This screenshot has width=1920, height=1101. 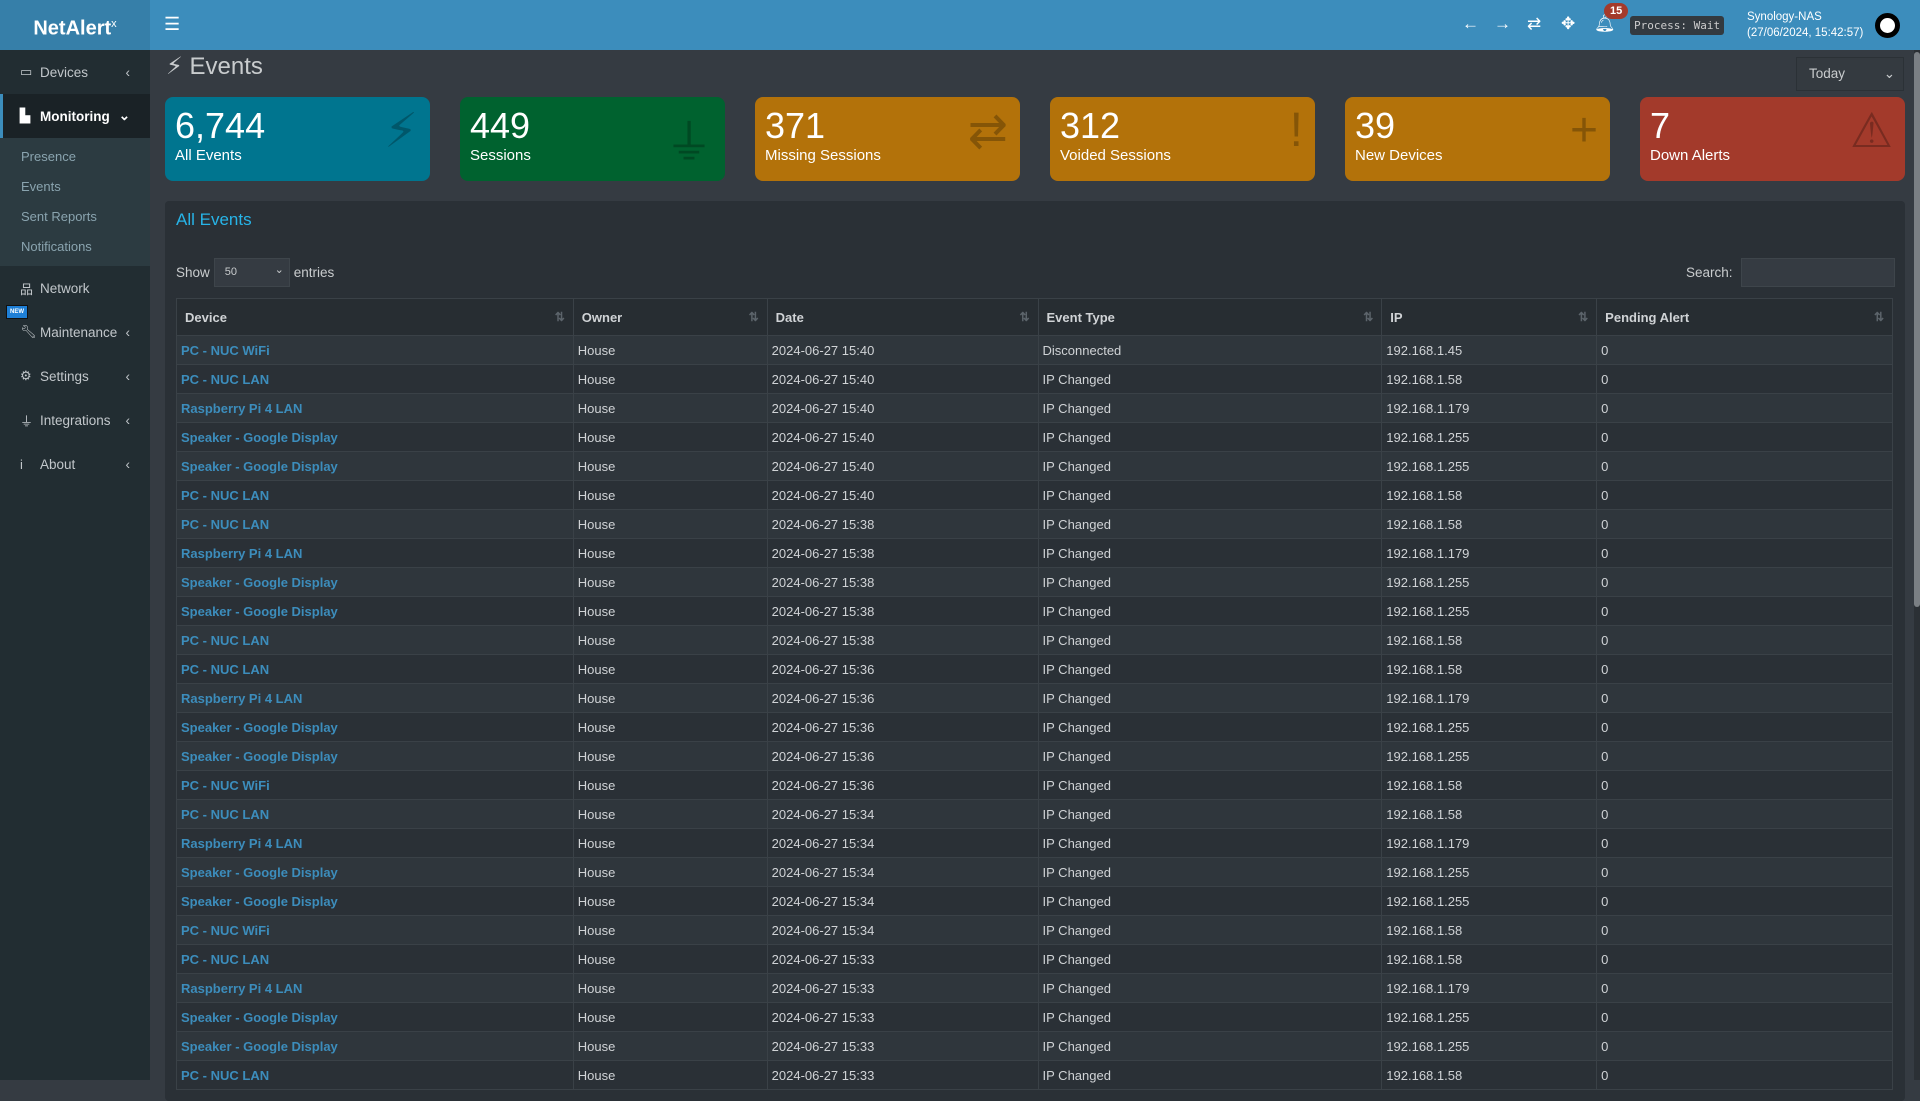 What do you see at coordinates (1489, 317) in the screenshot?
I see `column-header: IP ⇅` at bounding box center [1489, 317].